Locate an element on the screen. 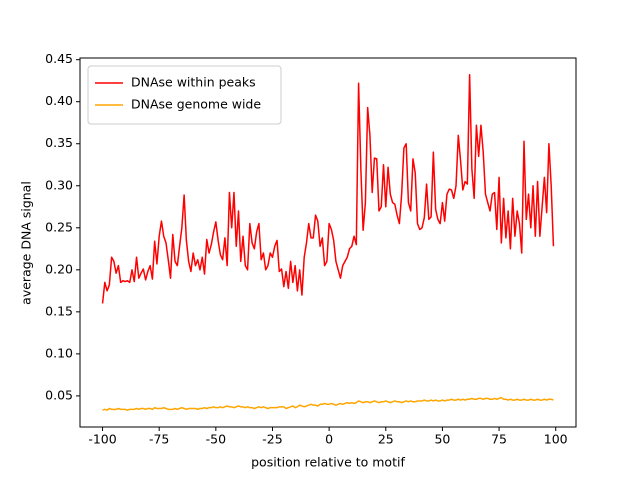 This screenshot has height=480, width=640. legend-label: DNAse within peaks is located at coordinates (193, 82).